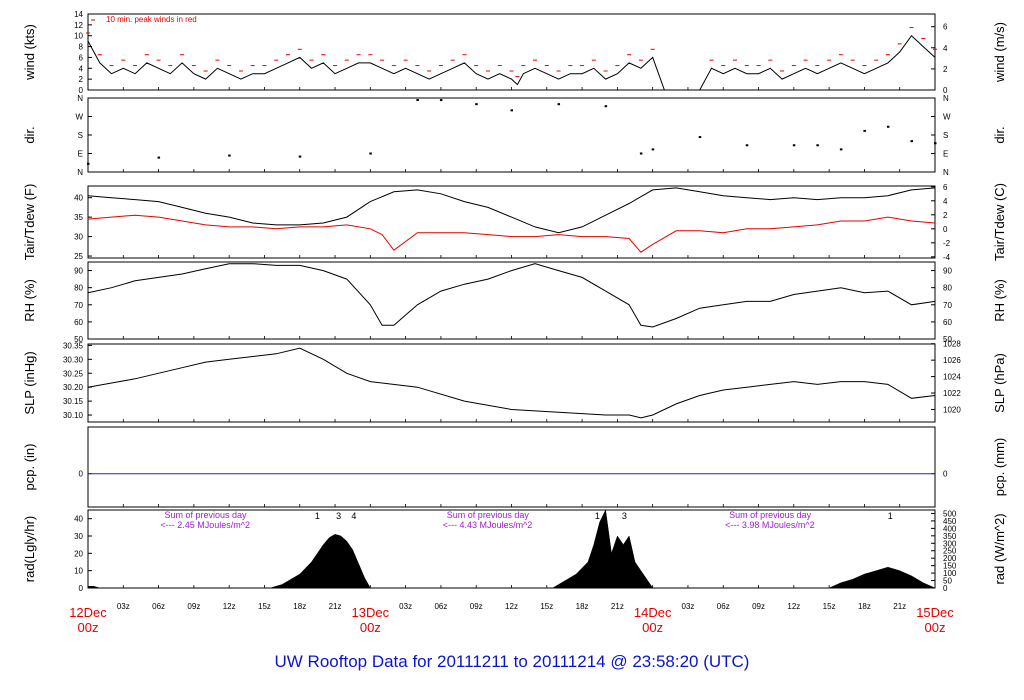 The height and width of the screenshot is (700, 1024). I want to click on slp-left-tick-label: 30.20, so click(73, 387).